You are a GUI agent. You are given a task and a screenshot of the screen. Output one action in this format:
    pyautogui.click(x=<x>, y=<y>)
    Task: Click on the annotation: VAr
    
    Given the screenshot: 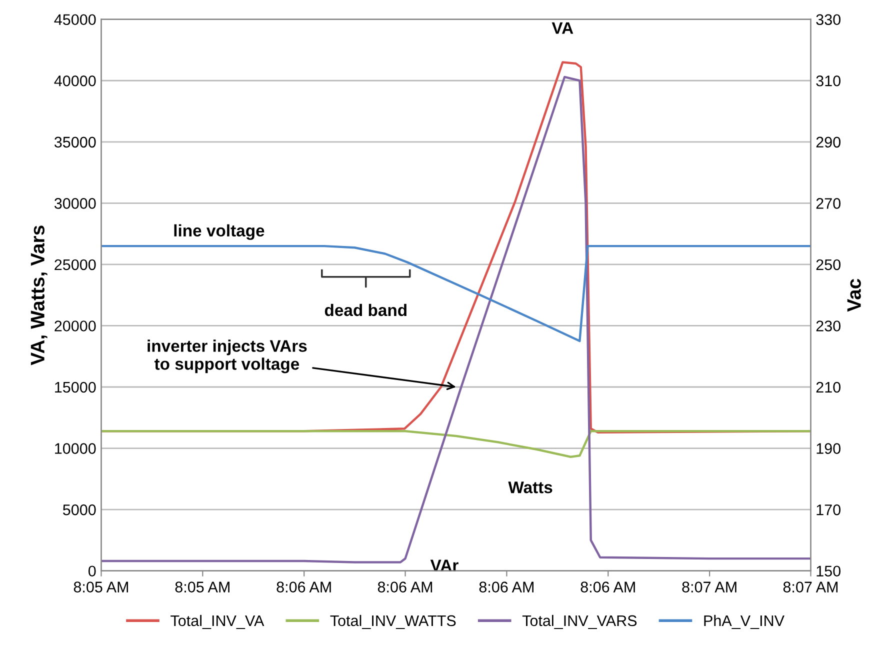 What is the action you would take?
    pyautogui.click(x=444, y=566)
    